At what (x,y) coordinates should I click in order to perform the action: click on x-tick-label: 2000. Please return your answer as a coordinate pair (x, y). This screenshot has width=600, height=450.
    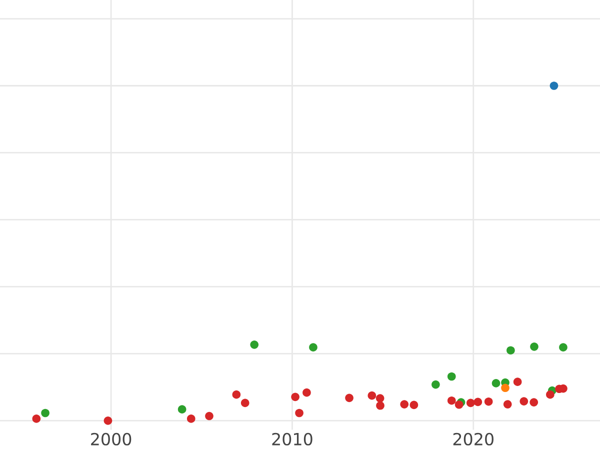
    Looking at the image, I should click on (111, 439).